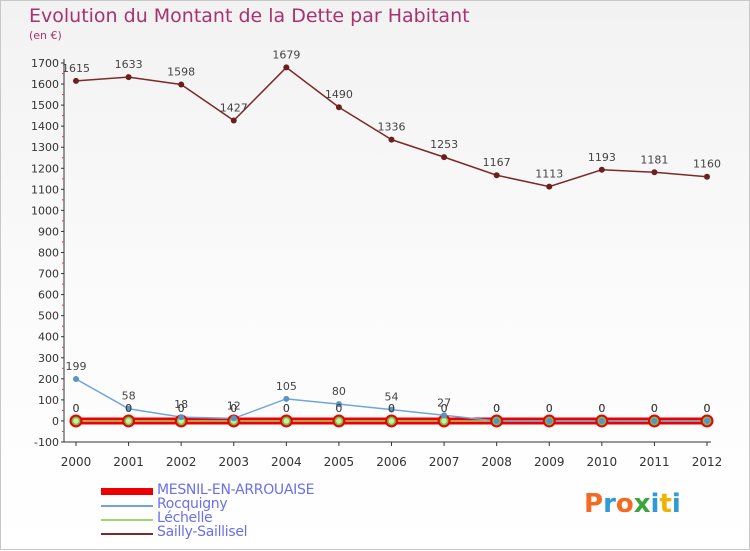 The height and width of the screenshot is (551, 750). I want to click on y-tick-label: 1700, so click(45, 63).